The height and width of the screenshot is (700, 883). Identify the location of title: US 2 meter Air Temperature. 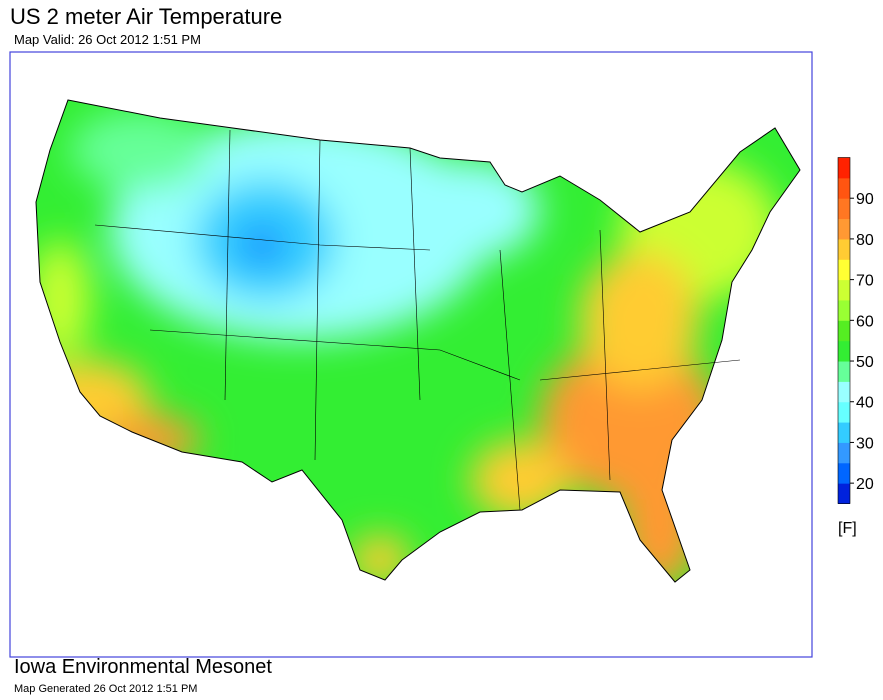
(146, 16).